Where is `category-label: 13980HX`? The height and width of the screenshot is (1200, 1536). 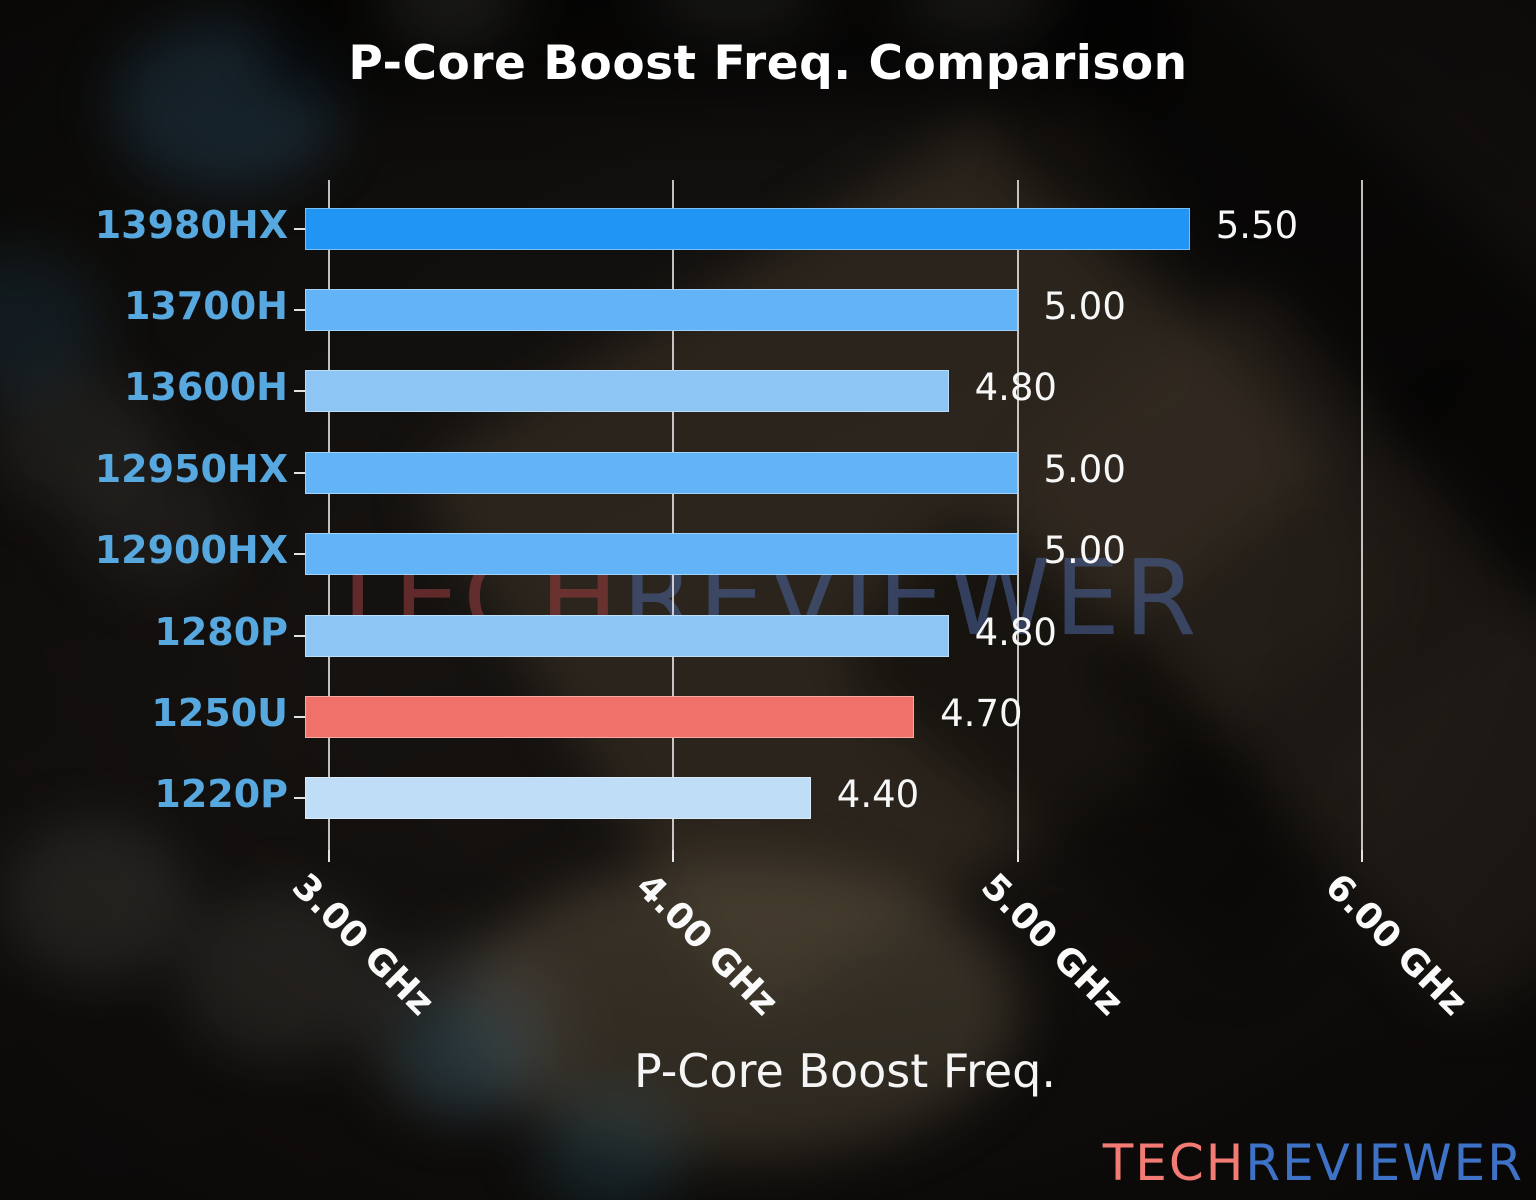 category-label: 13980HX is located at coordinates (191, 224).